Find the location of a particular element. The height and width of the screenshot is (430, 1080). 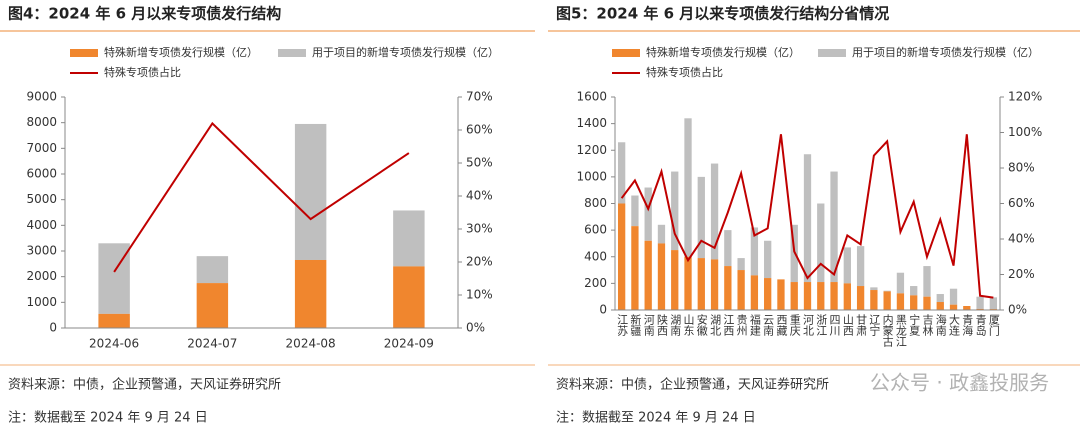

y-tick-label: 3000 is located at coordinates (41, 251).